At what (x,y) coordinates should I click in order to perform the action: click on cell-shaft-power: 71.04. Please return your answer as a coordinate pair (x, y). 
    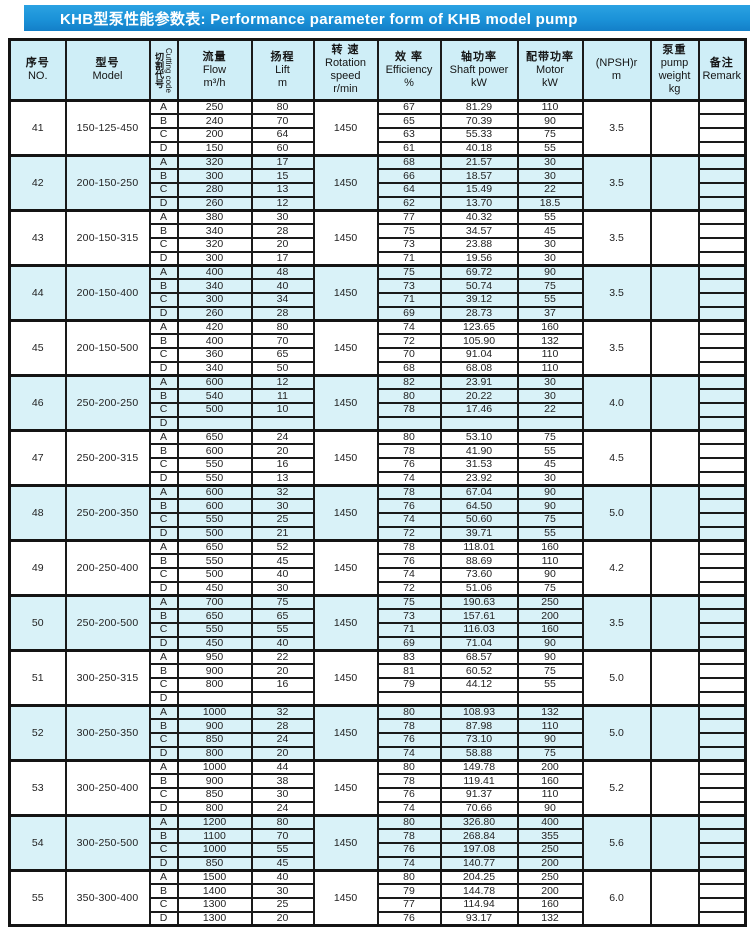
    Looking at the image, I should click on (479, 643).